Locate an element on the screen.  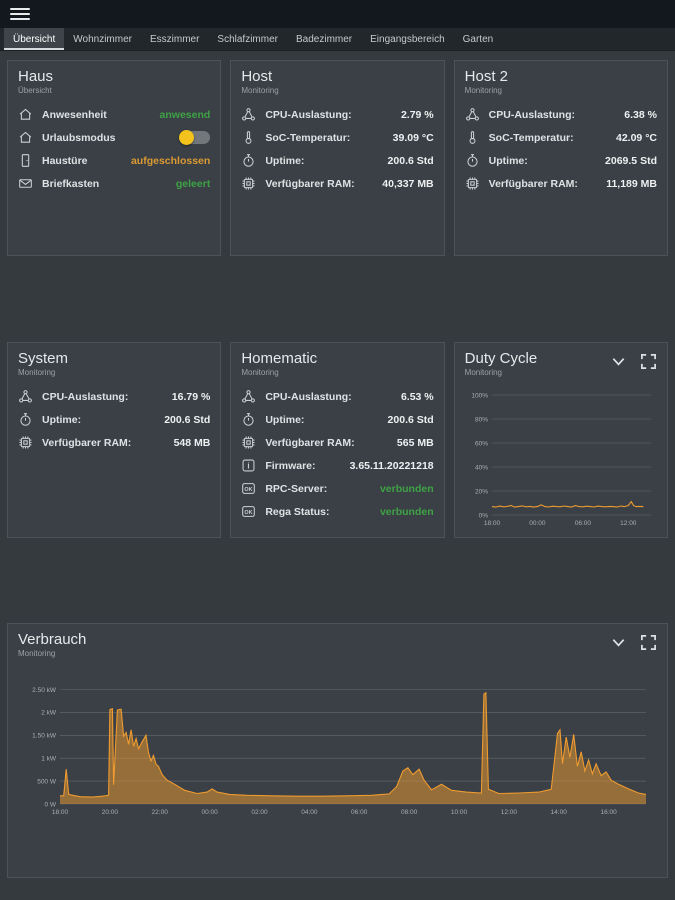
stat-value: 11,189 MB is located at coordinates (631, 183).